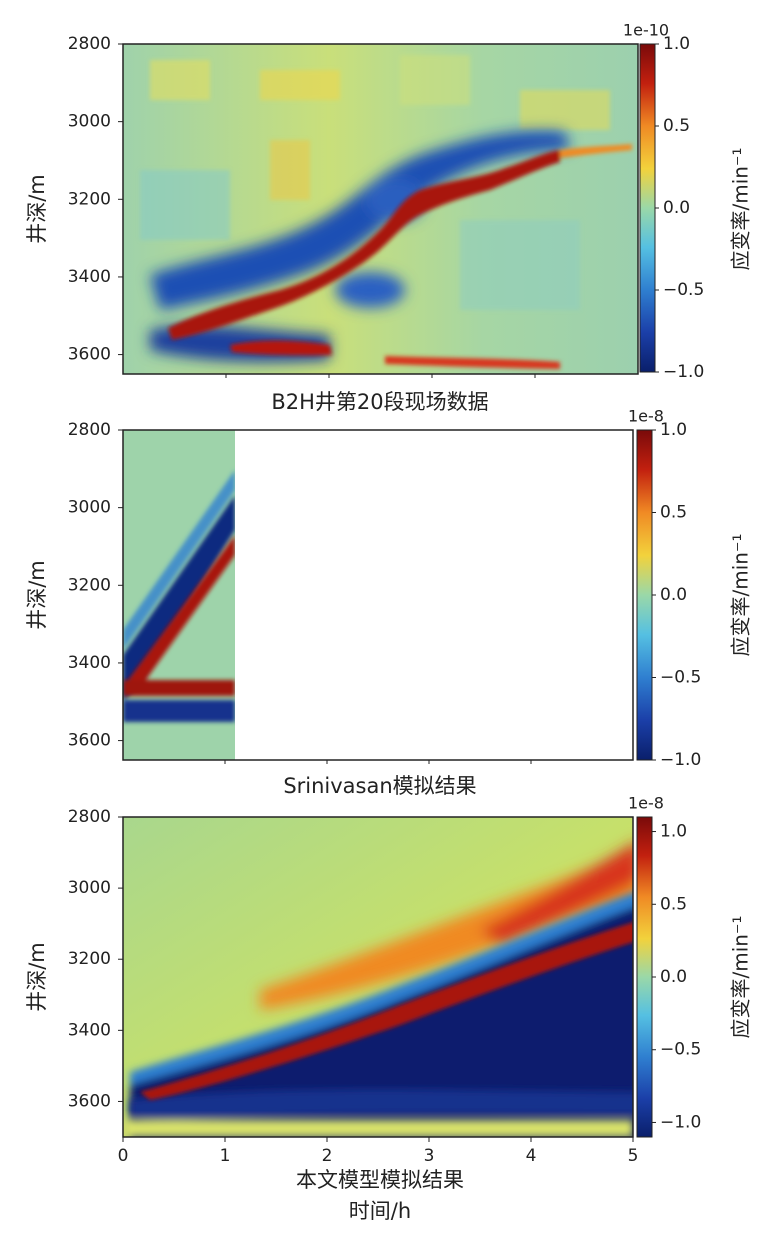 Image resolution: width=780 pixels, height=1238 pixels. What do you see at coordinates (646, 416) in the screenshot?
I see `colorbar-2-scale: 1e-8` at bounding box center [646, 416].